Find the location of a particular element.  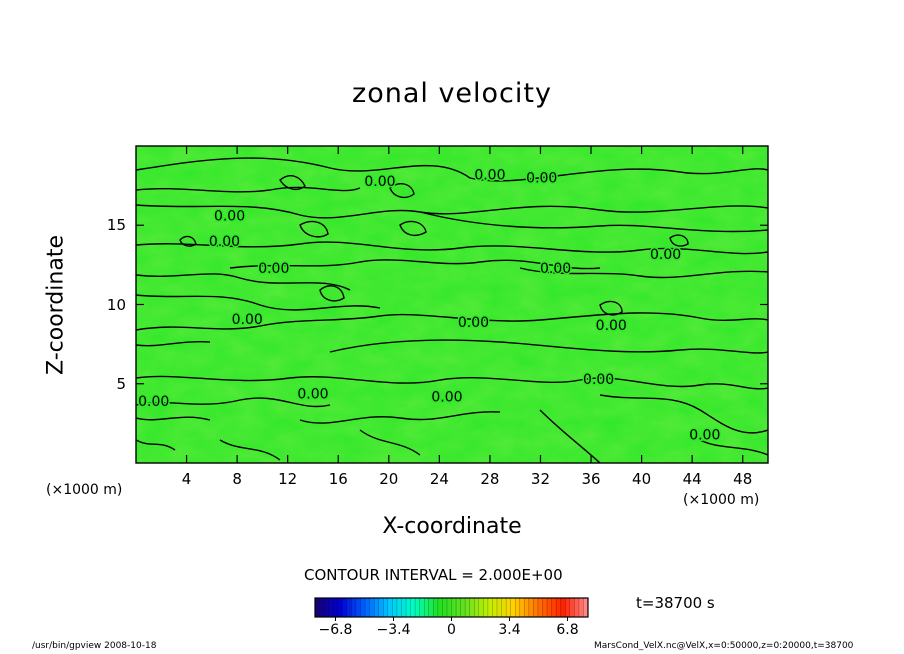

x-tick-label: 16 is located at coordinates (338, 479).